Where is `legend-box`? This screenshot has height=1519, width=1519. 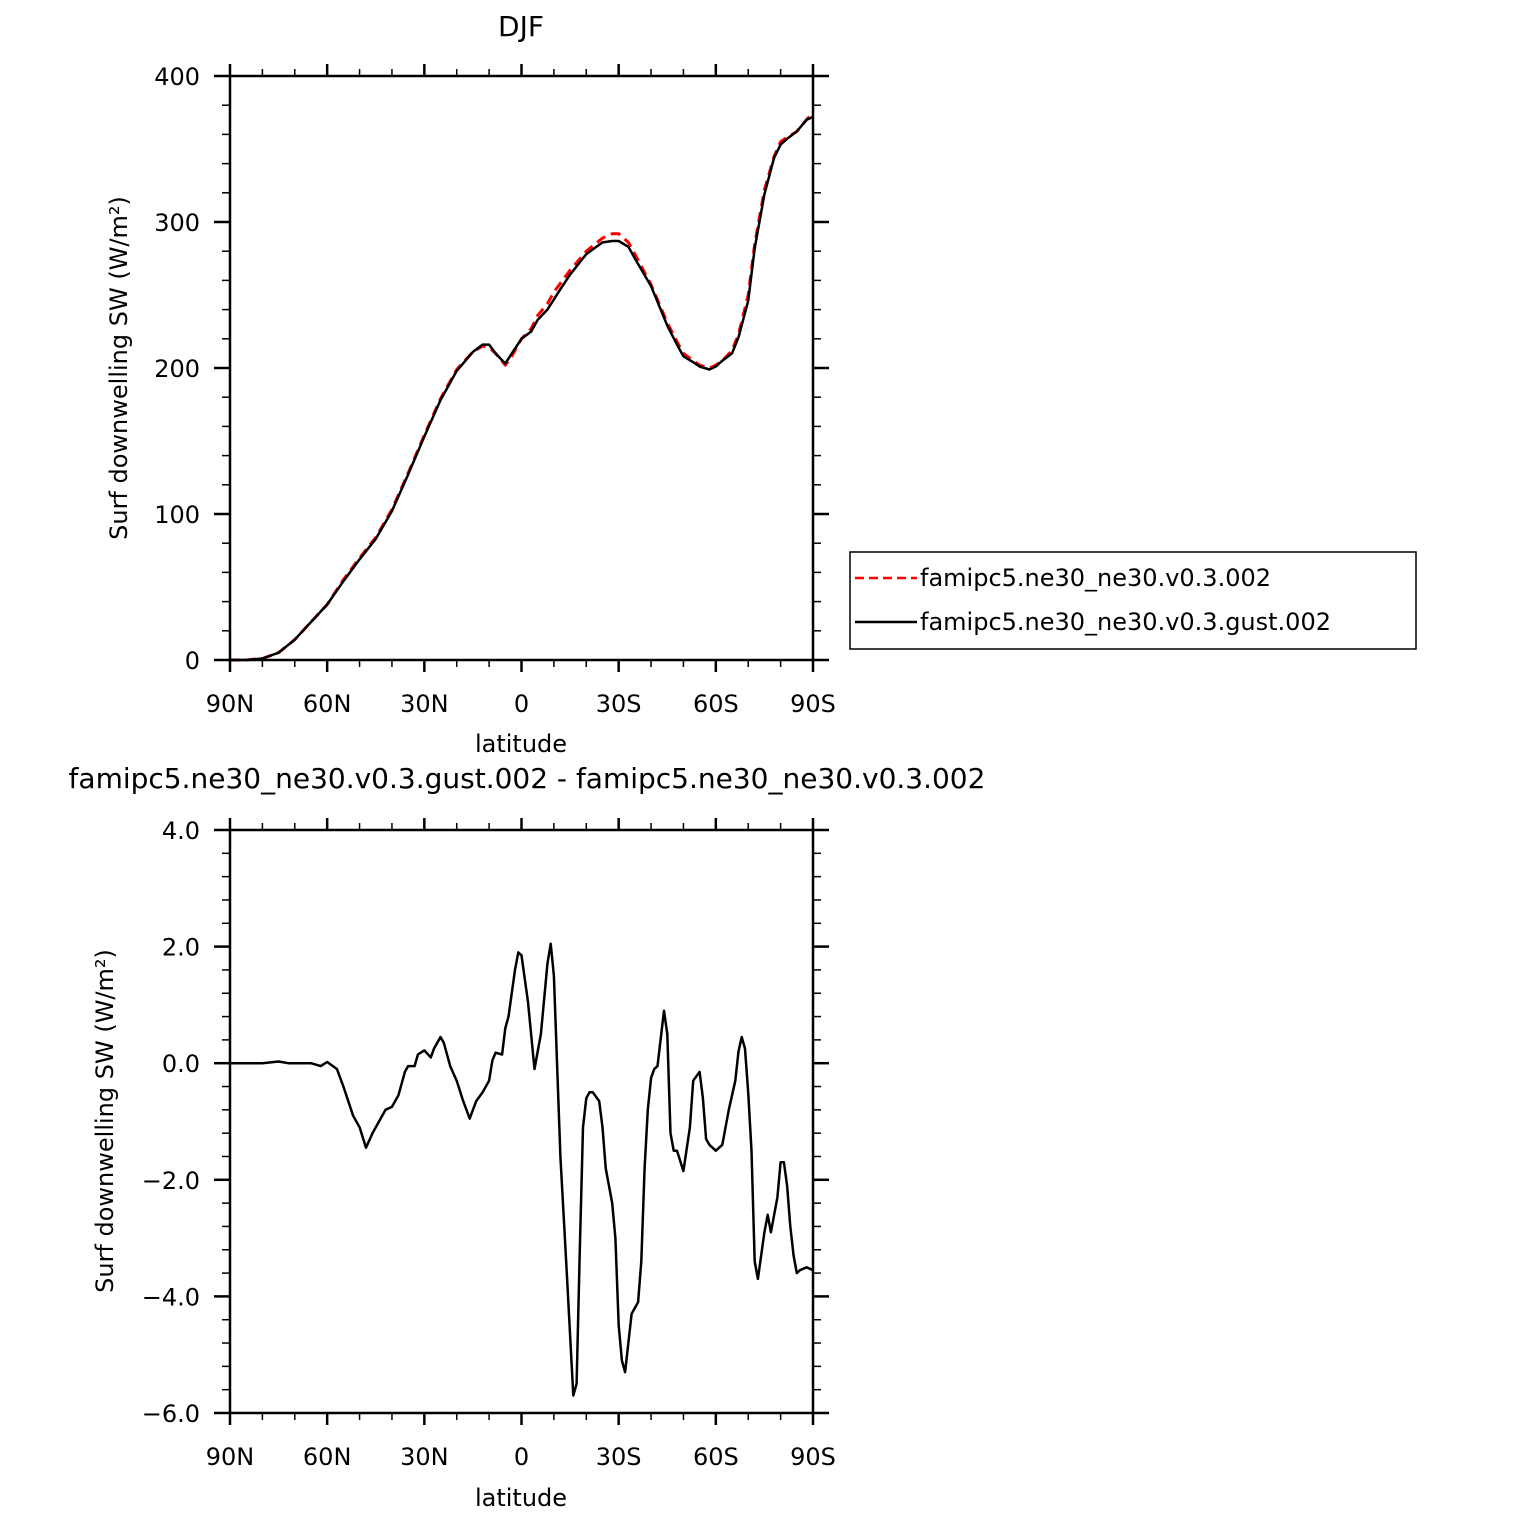 legend-box is located at coordinates (1133, 600).